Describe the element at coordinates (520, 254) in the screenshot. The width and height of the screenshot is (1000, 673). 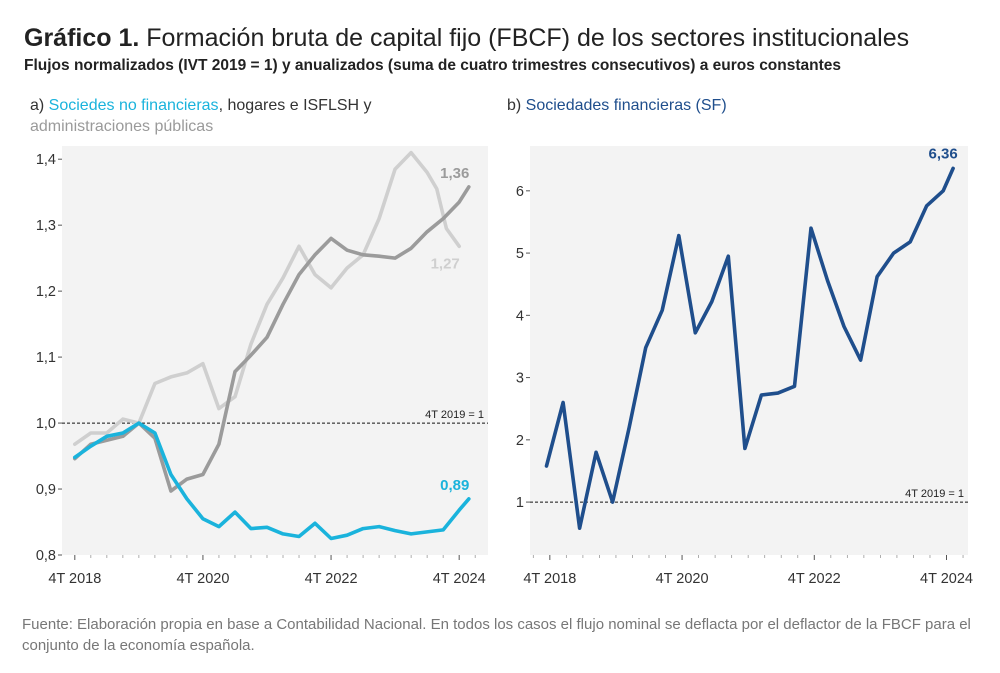
I see `y-tick-label: 5` at that location.